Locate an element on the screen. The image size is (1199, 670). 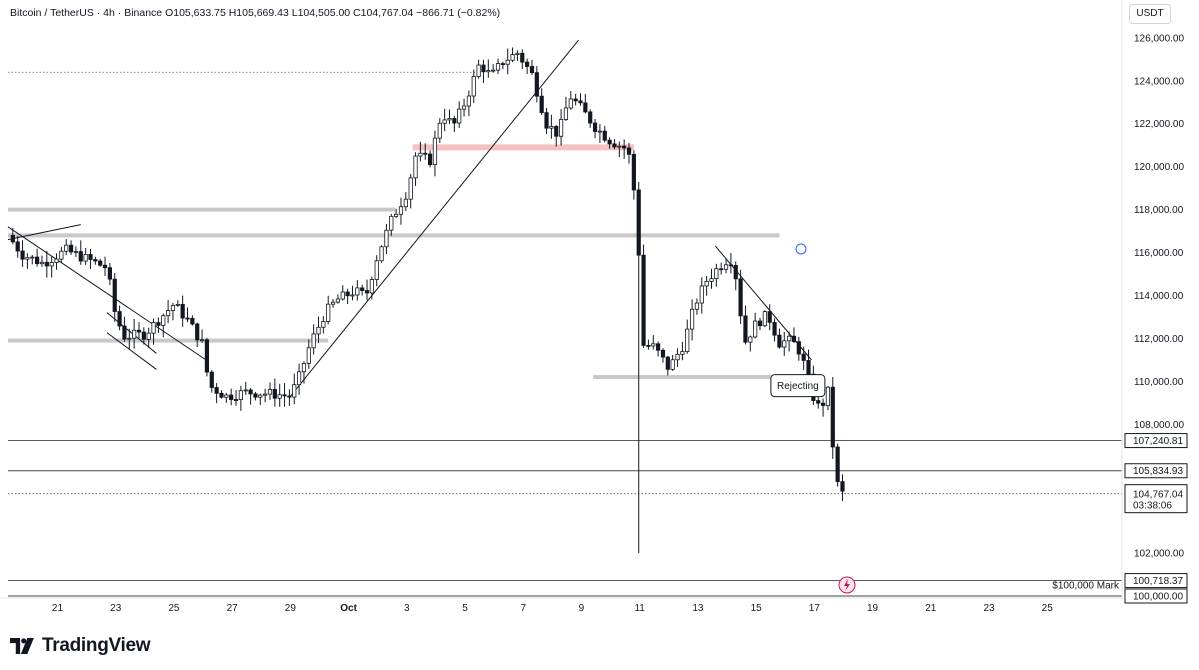
time-tick-label: 23 is located at coordinates (116, 608).